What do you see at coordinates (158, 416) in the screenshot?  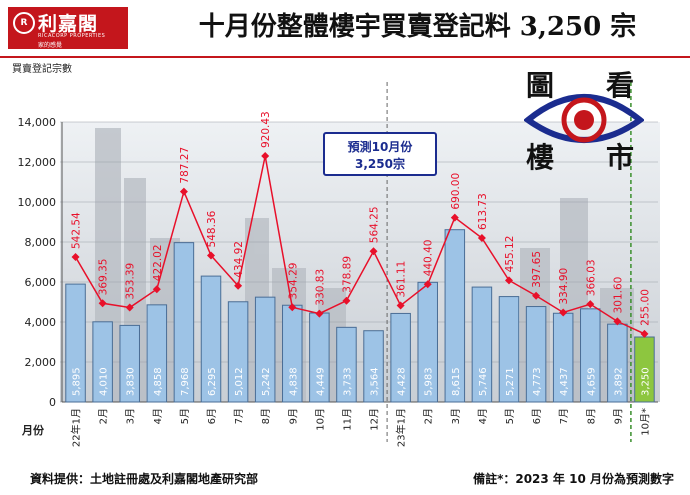 I see `x-tick-label: 4月` at bounding box center [158, 416].